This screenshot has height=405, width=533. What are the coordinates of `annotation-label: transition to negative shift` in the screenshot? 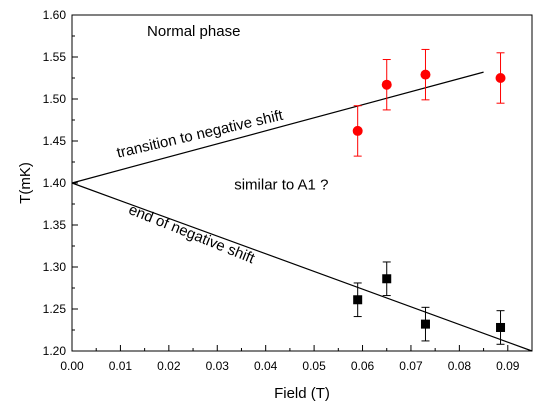 It's located at (200, 134).